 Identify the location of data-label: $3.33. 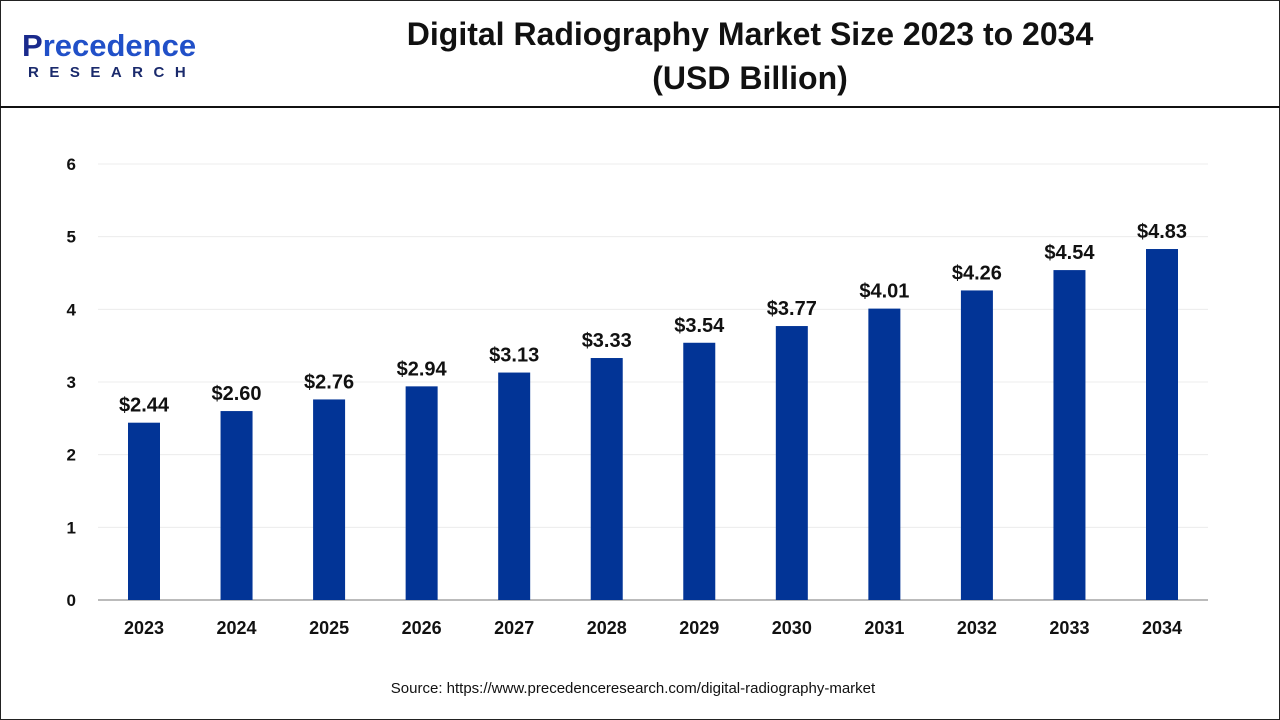
(607, 341).